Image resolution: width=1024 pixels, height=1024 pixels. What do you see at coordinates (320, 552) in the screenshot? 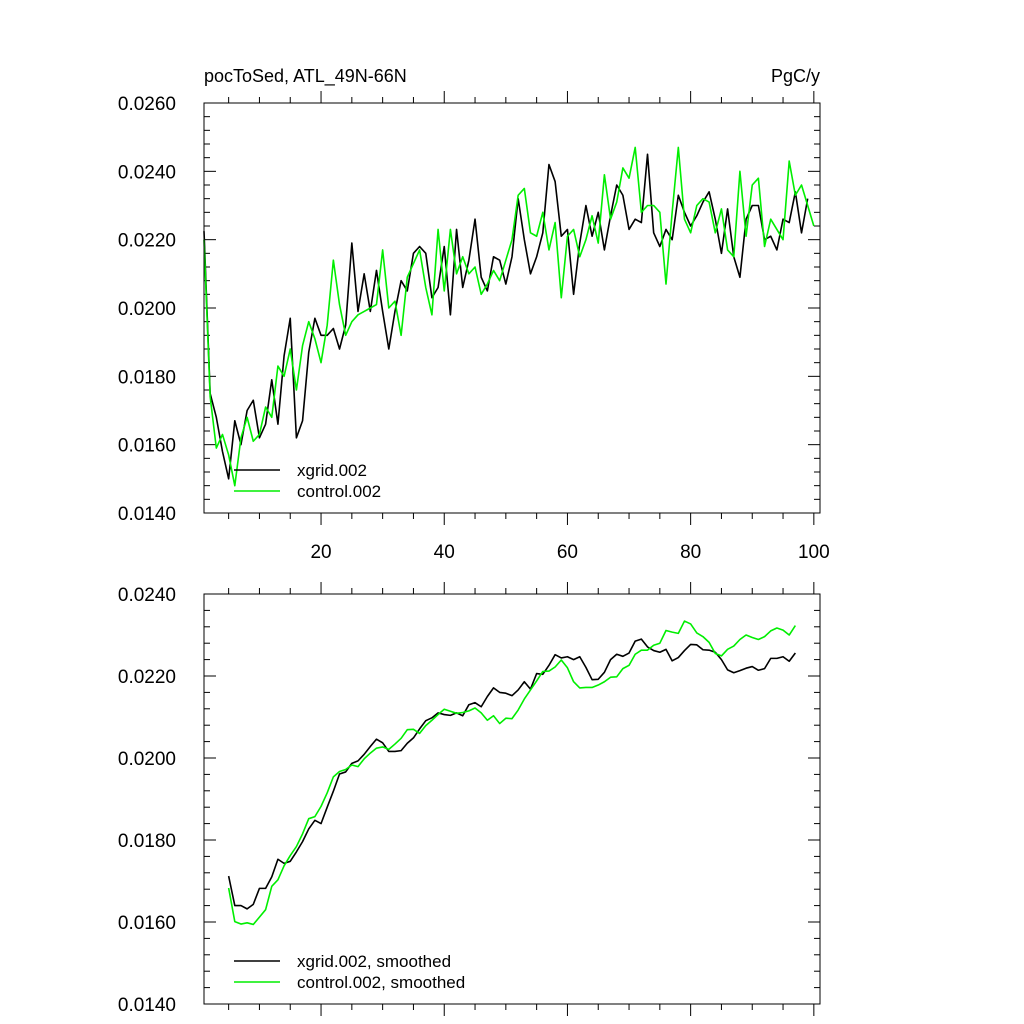
I see `x-tick-label: 20` at bounding box center [320, 552].